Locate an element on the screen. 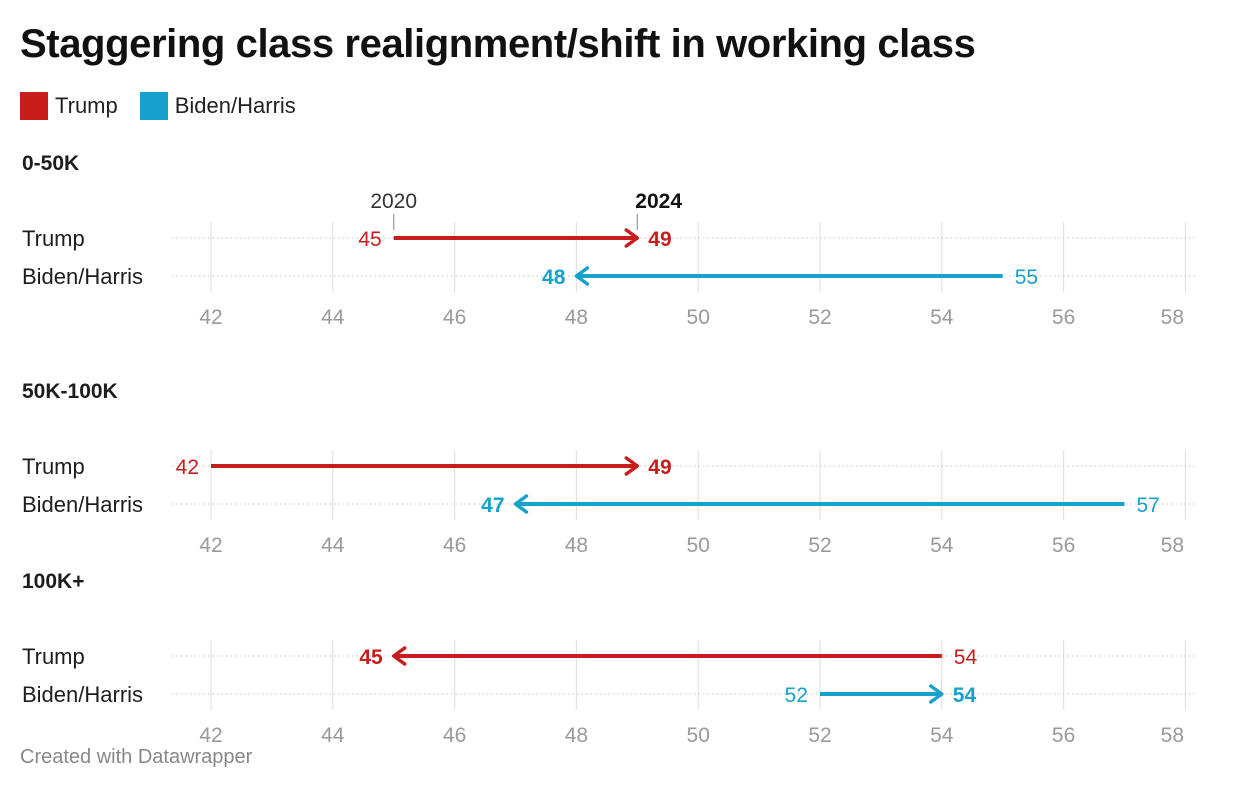 This screenshot has width=1240, height=792. legend: Trump Biden/Harris is located at coordinates (169, 106).